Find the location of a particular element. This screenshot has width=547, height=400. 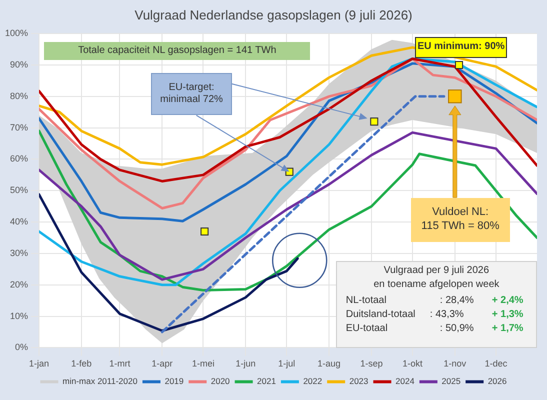

legend-label: min-max 2011-2020 is located at coordinates (100, 381).